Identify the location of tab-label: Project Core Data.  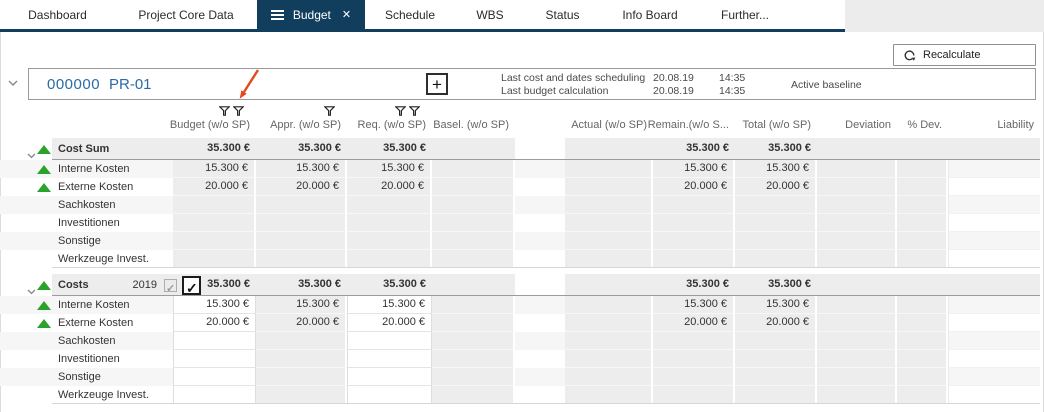
(186, 14).